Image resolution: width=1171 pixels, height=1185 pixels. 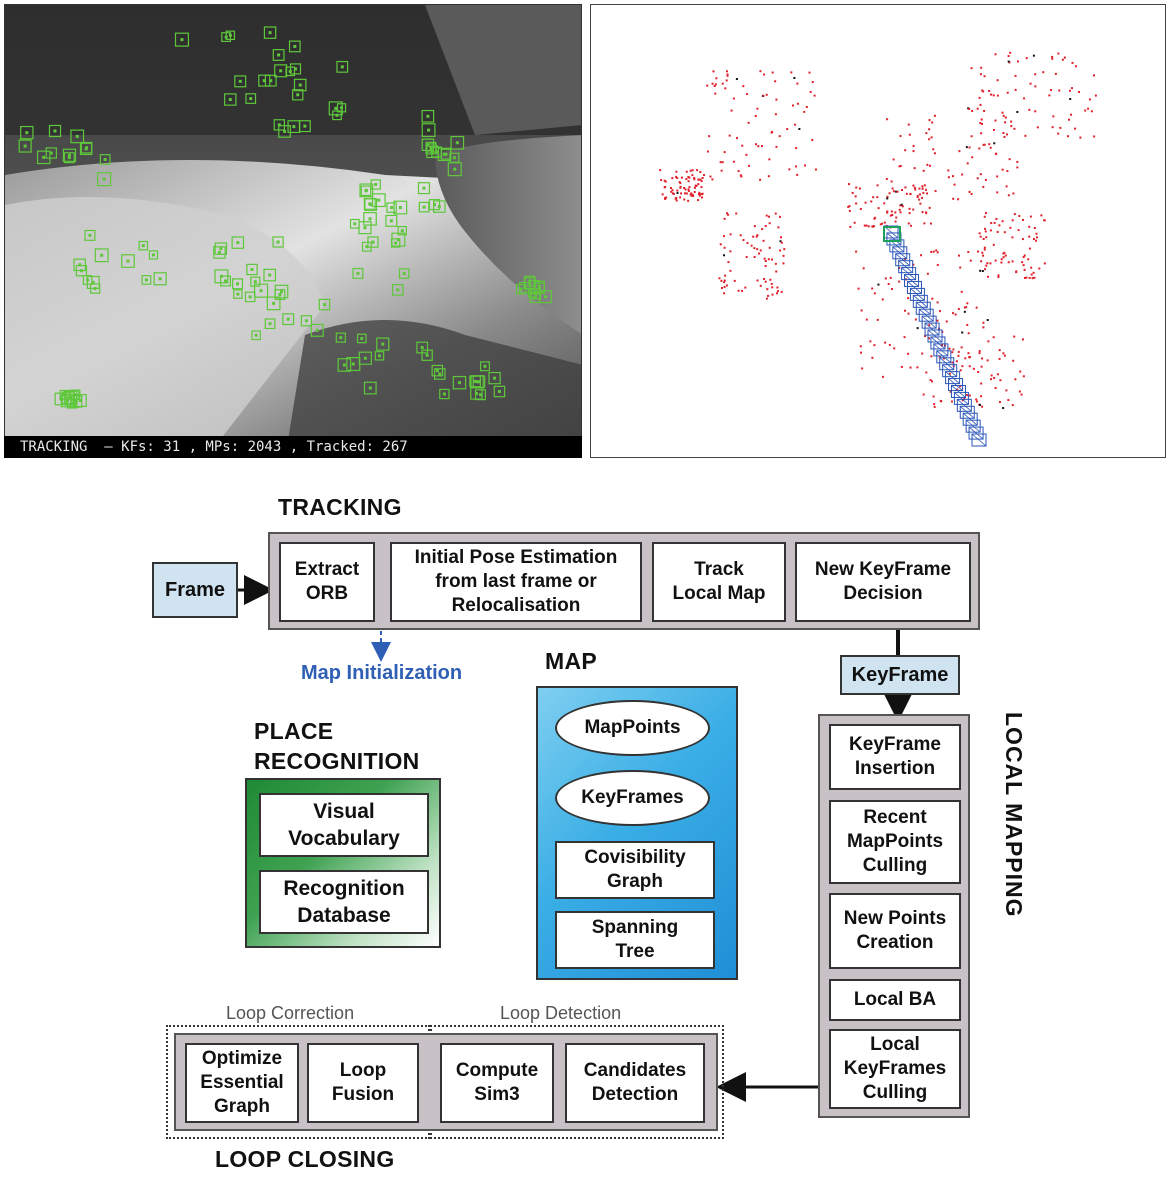 What do you see at coordinates (363, 1083) in the screenshot?
I see `loop-fusion-box: Loop Fusion` at bounding box center [363, 1083].